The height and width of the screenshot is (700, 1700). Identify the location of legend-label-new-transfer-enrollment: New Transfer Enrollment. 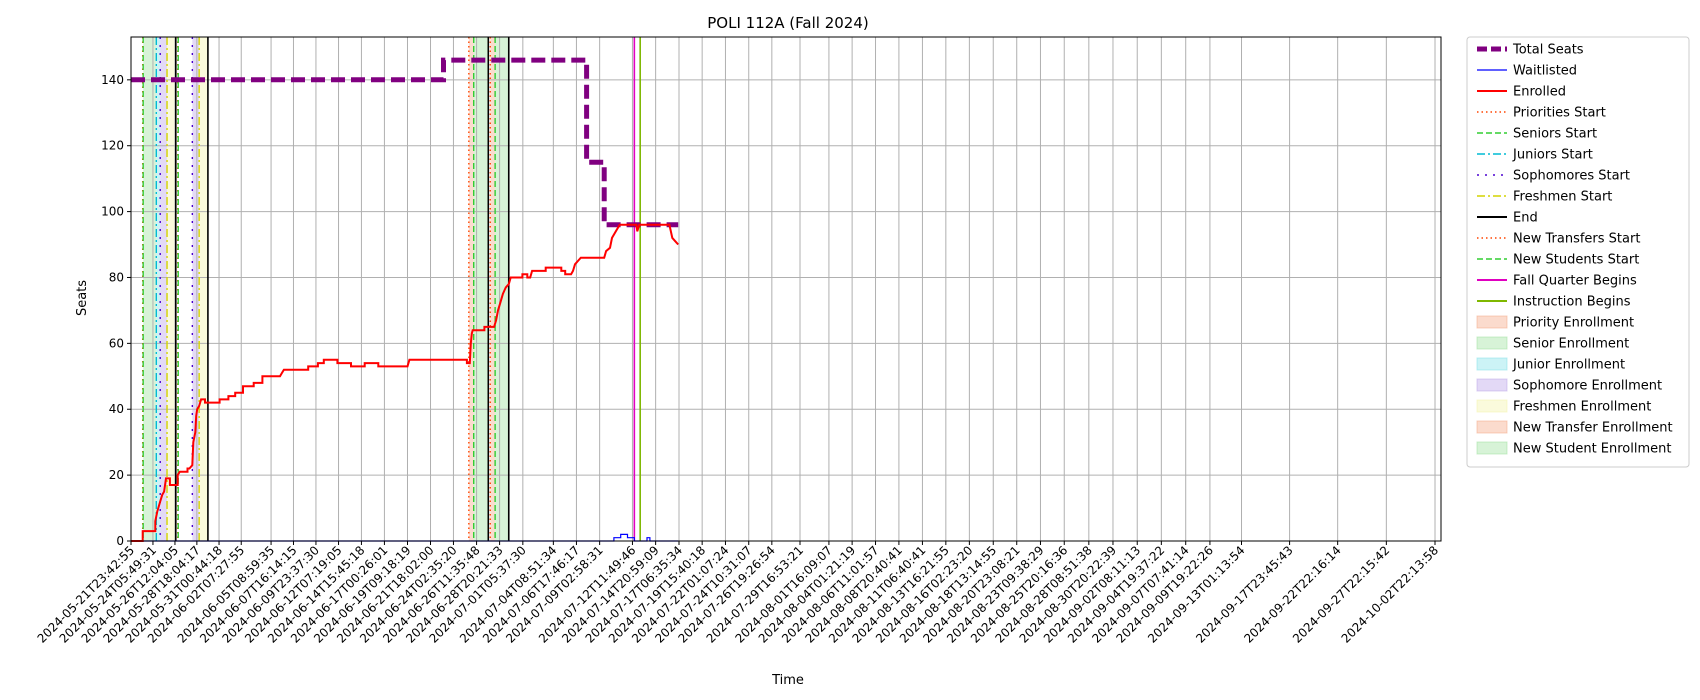
(1593, 428).